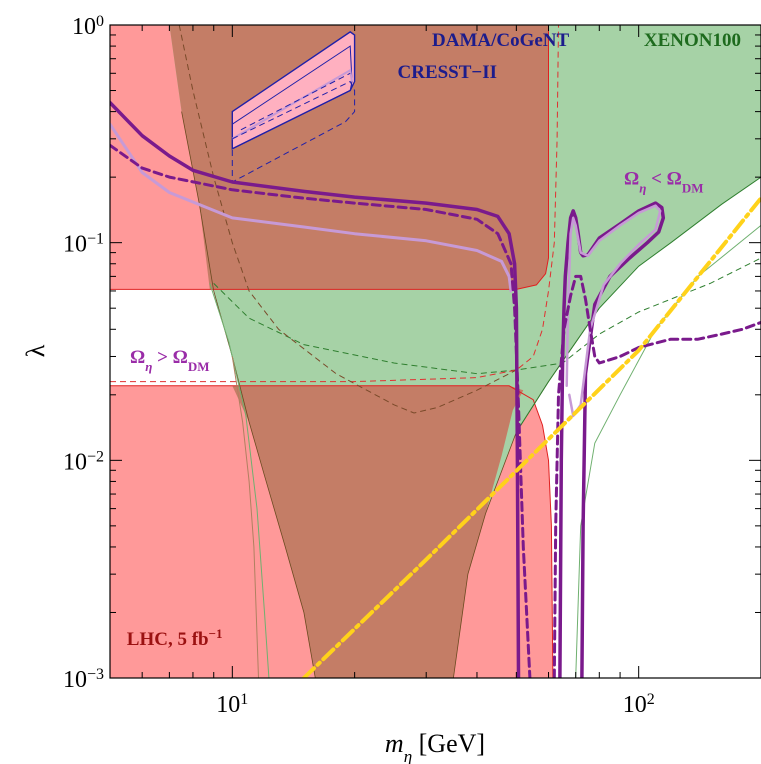  Describe the element at coordinates (435, 746) in the screenshot. I see `x-axis-label: mη [GeV]` at that location.